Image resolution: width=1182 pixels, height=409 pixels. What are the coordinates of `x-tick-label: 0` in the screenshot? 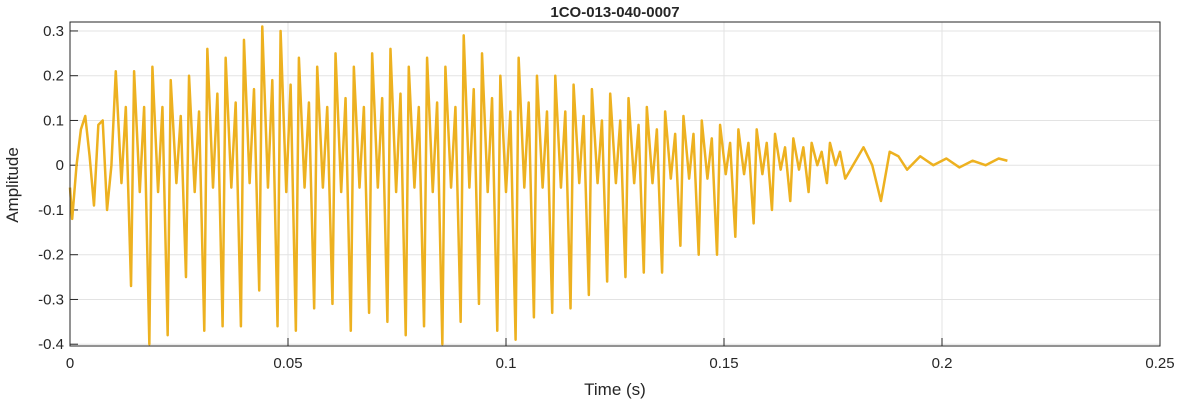 It's located at (70, 363).